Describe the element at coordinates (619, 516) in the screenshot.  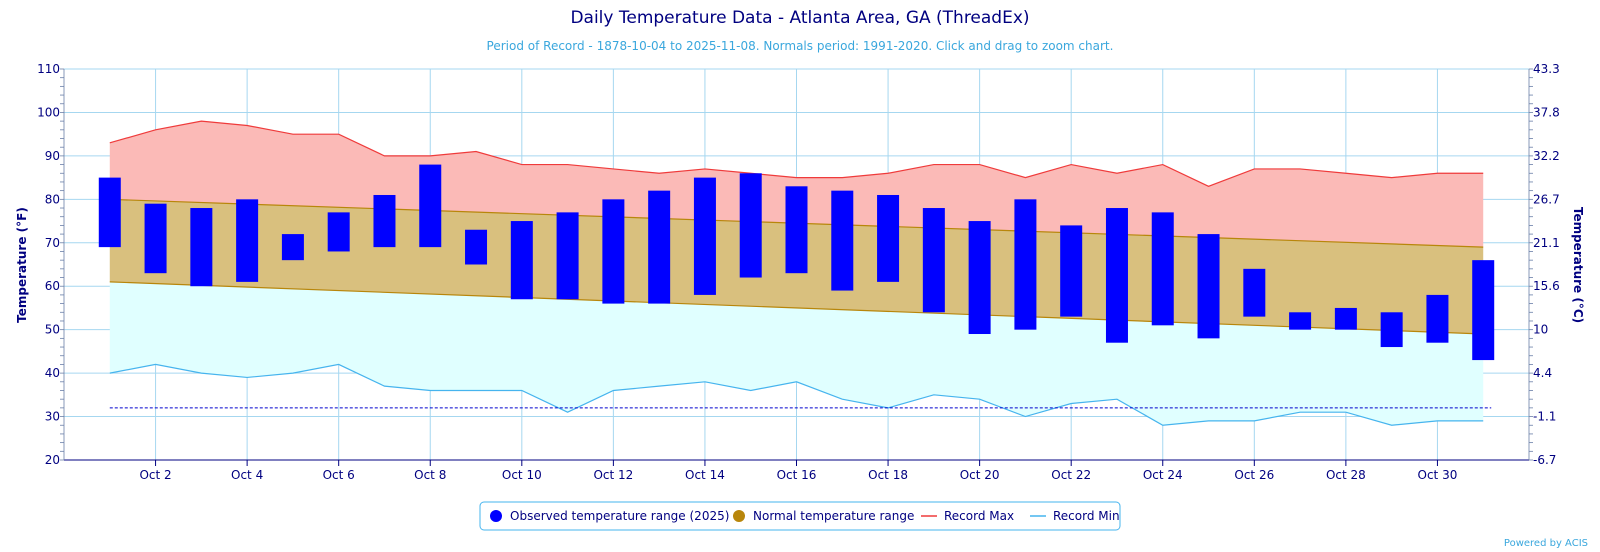
I see `legend-label-observed: Observed temperature range (2025)` at that location.